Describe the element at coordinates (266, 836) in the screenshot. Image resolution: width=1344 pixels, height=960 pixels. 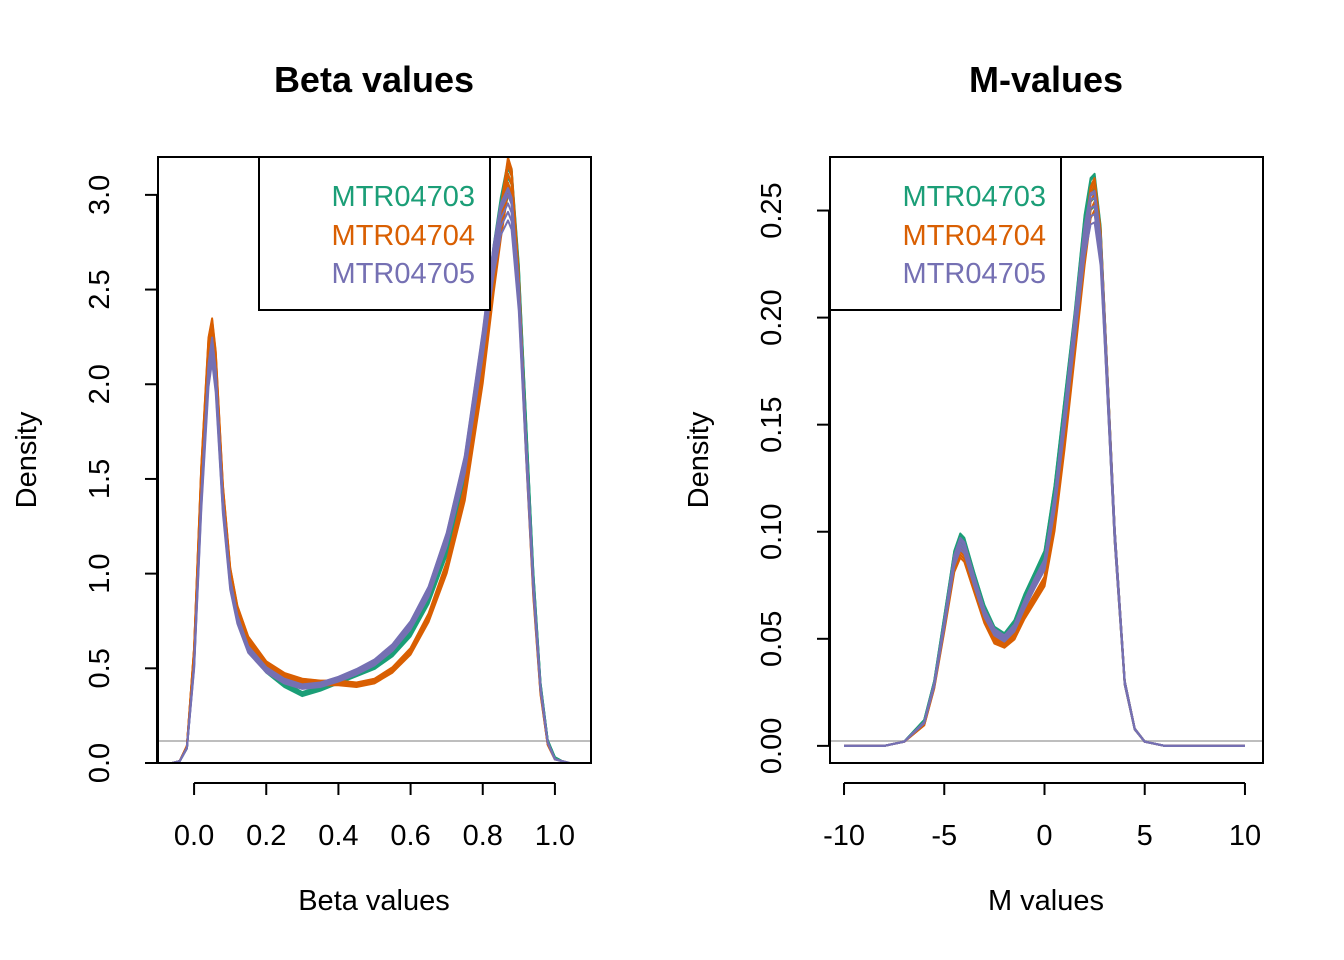
I see `beta-x-tick-label: 0.2` at that location.